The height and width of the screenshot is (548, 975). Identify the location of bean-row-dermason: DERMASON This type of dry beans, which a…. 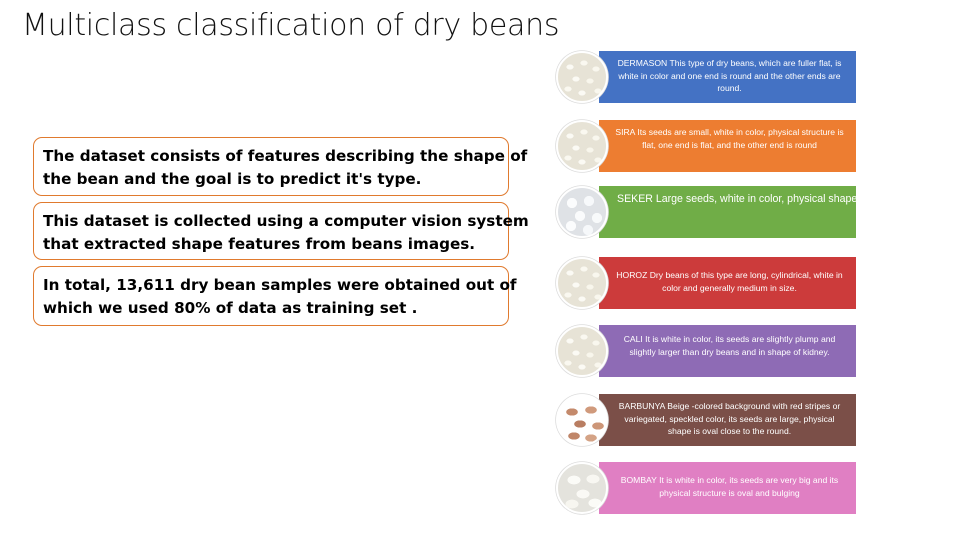
(706, 77).